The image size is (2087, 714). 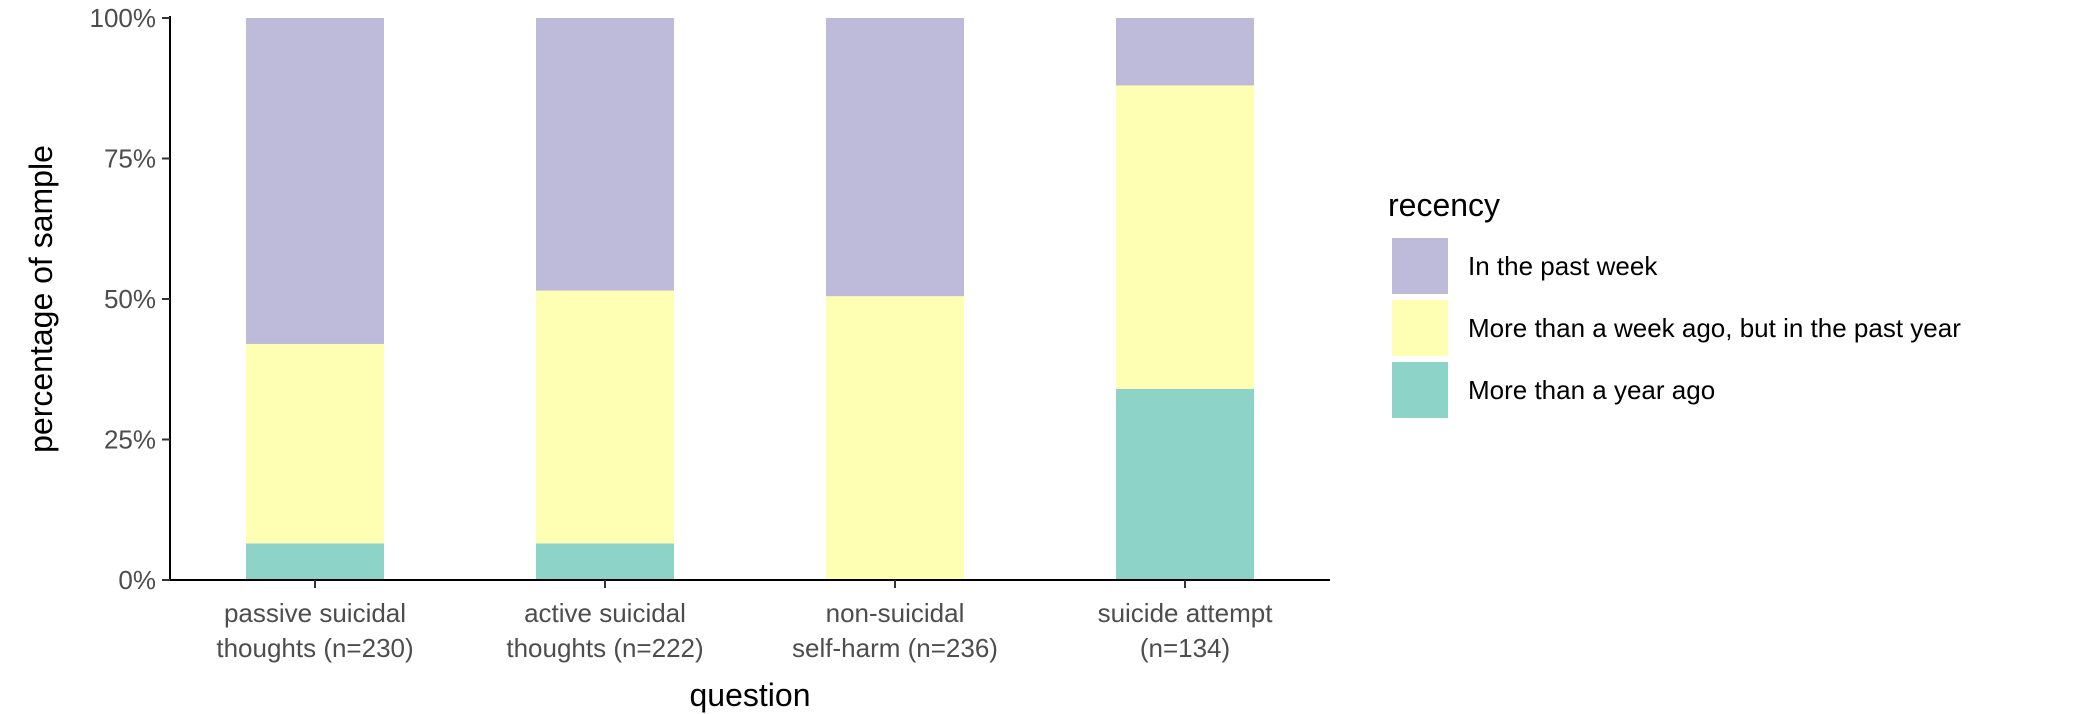 What do you see at coordinates (315, 181) in the screenshot?
I see `bar-segment-1-in-the-past-week` at bounding box center [315, 181].